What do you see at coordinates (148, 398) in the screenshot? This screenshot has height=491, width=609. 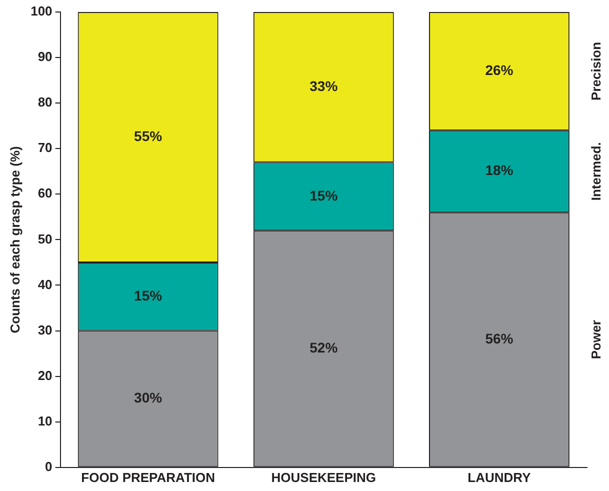 I see `data-label: 30%` at bounding box center [148, 398].